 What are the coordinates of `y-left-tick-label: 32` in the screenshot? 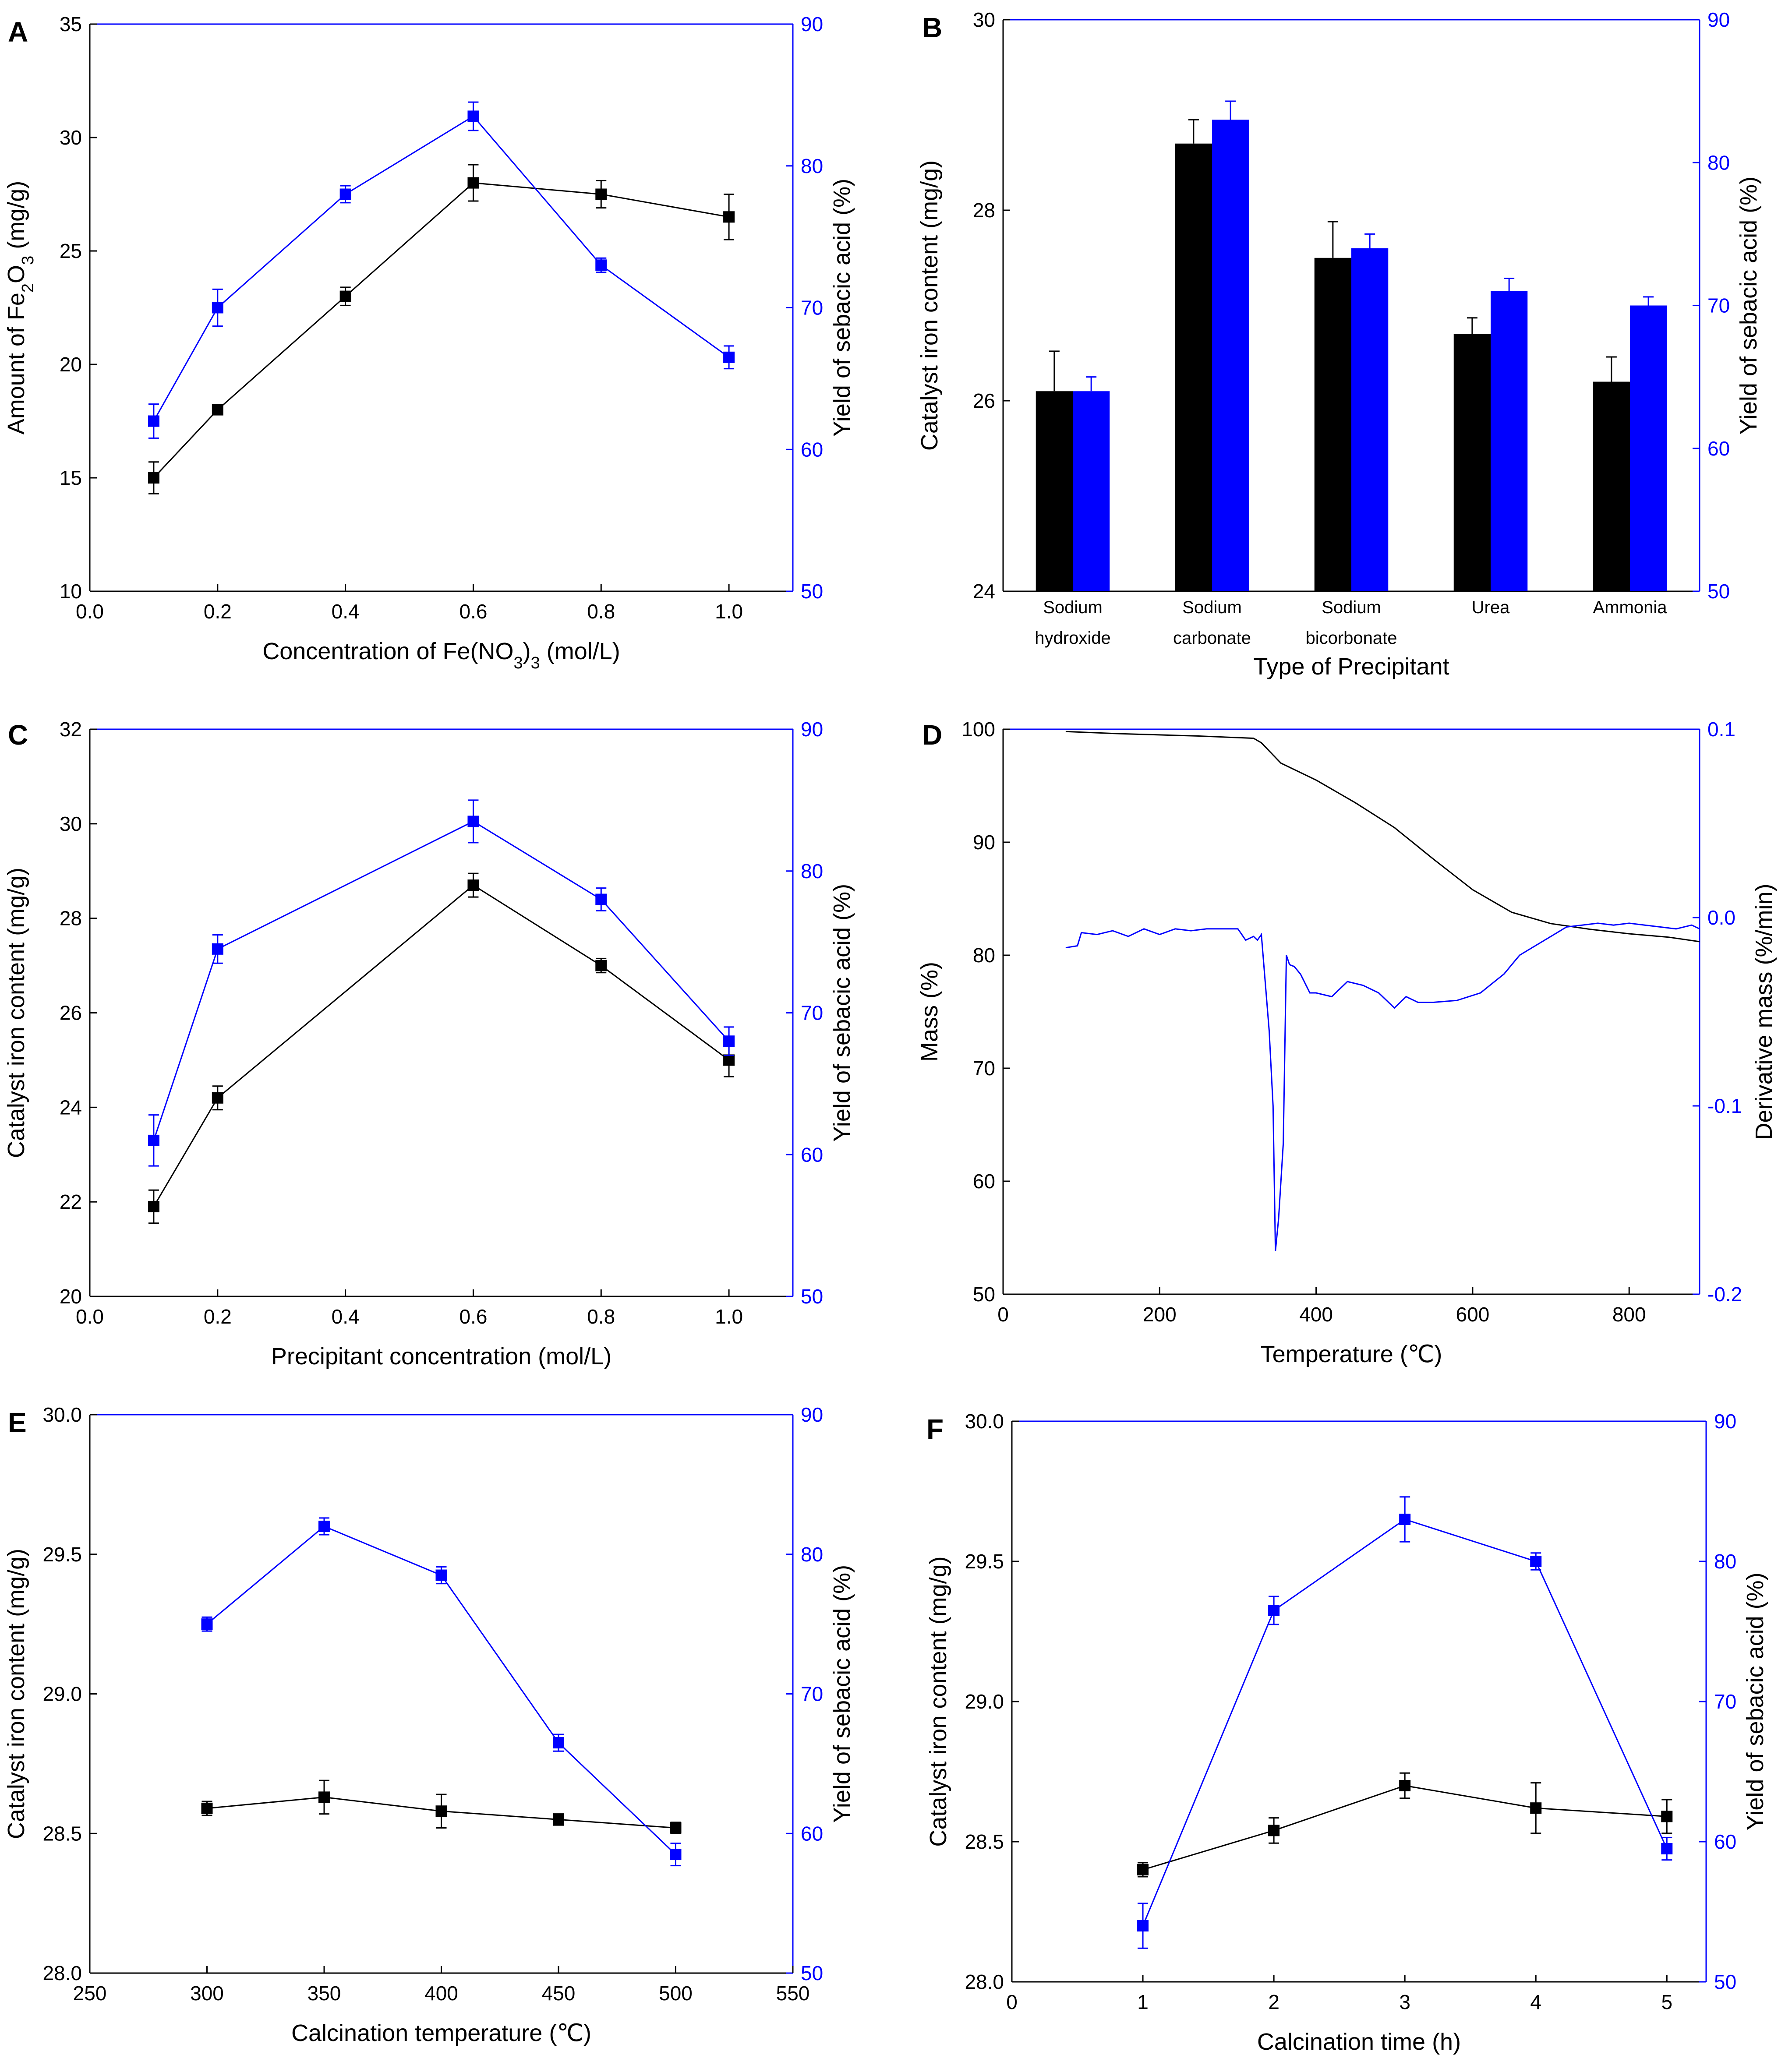 It's located at (71, 729).